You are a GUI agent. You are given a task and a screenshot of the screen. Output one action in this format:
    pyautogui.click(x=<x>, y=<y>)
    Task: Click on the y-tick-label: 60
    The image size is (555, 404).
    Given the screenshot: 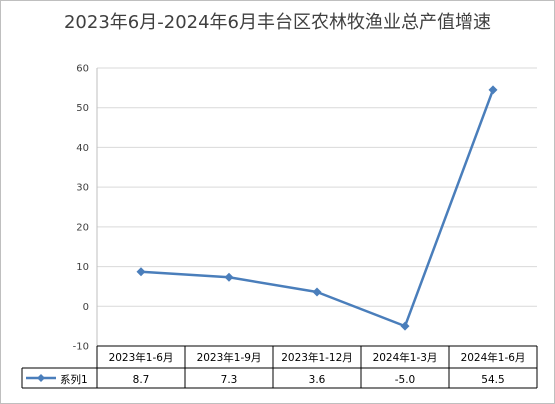 What is the action you would take?
    pyautogui.click(x=82, y=69)
    